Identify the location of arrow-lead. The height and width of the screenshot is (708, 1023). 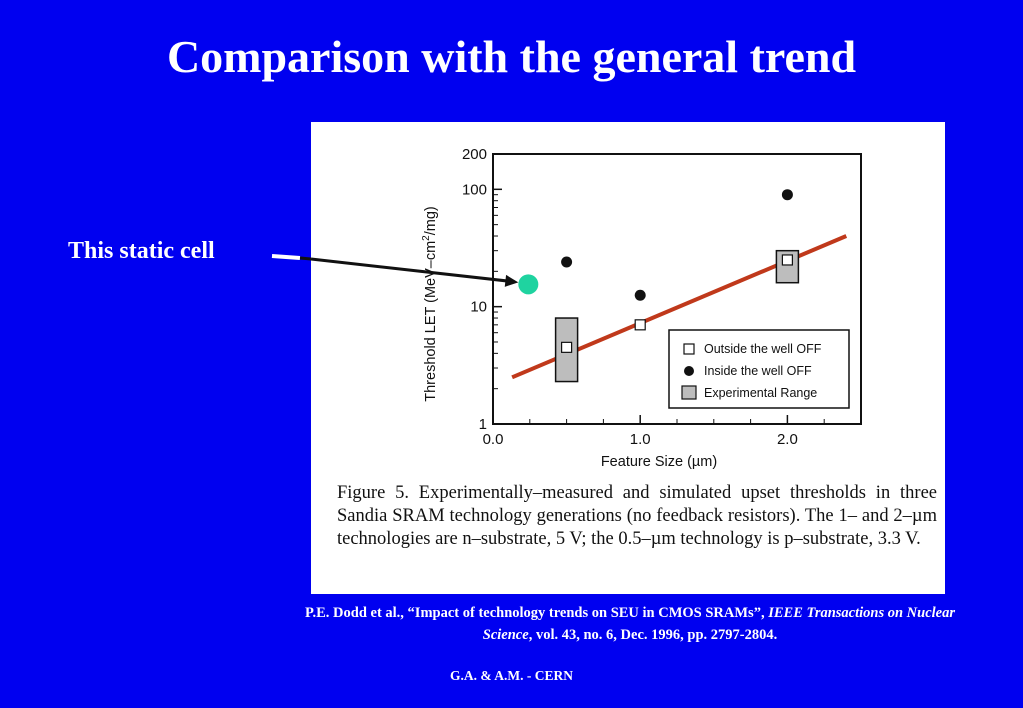
(286, 257).